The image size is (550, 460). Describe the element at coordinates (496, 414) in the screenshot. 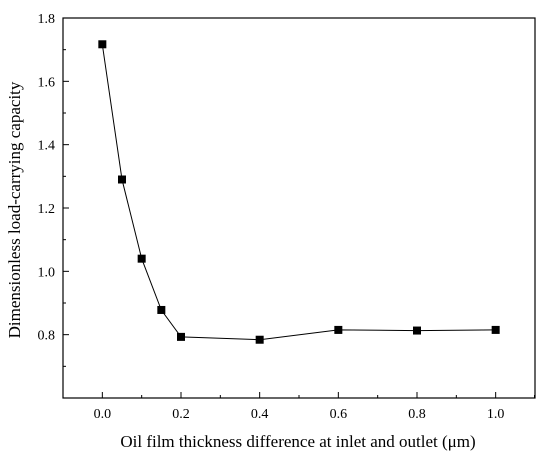

I see `x-tick-label: 1.0` at that location.